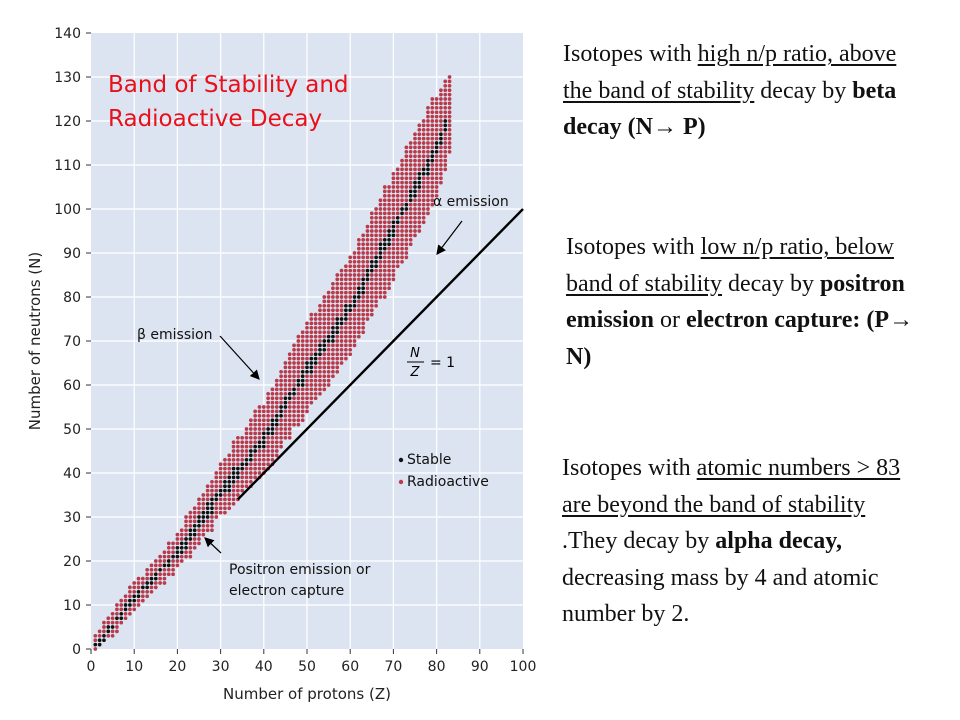 The height and width of the screenshot is (720, 960). I want to click on nz-equals-one-line, so click(380, 354).